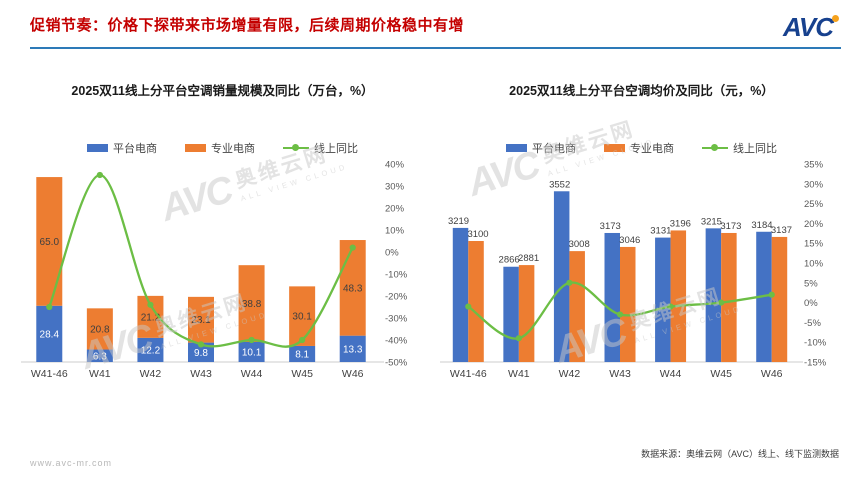 The width and height of the screenshot is (865, 486). I want to click on right-axis-tick: 10%, so click(814, 264).